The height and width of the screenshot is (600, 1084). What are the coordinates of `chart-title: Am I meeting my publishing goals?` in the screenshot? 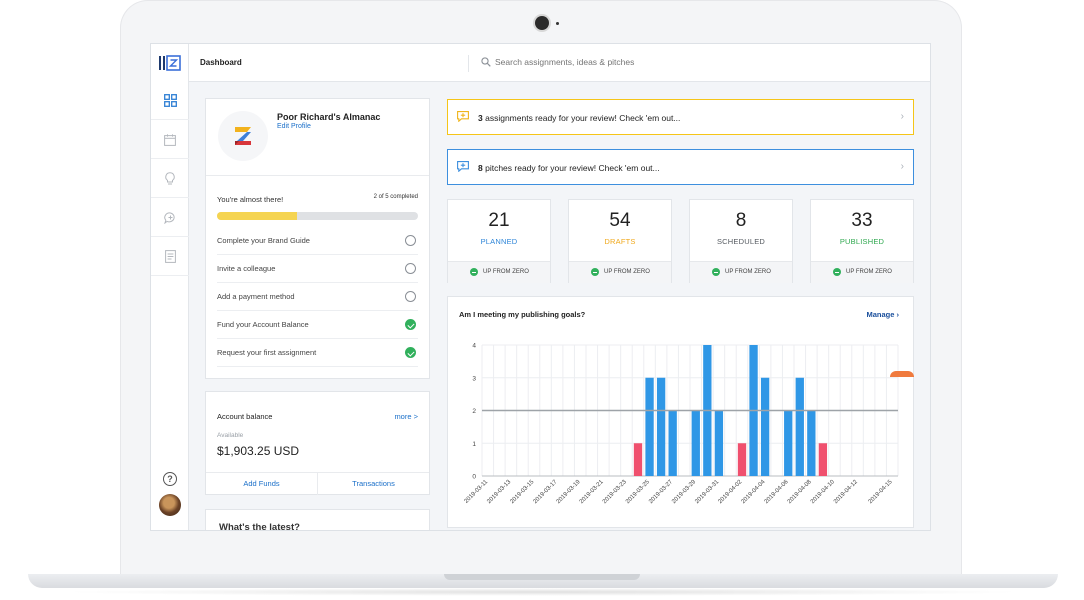 It's located at (522, 314).